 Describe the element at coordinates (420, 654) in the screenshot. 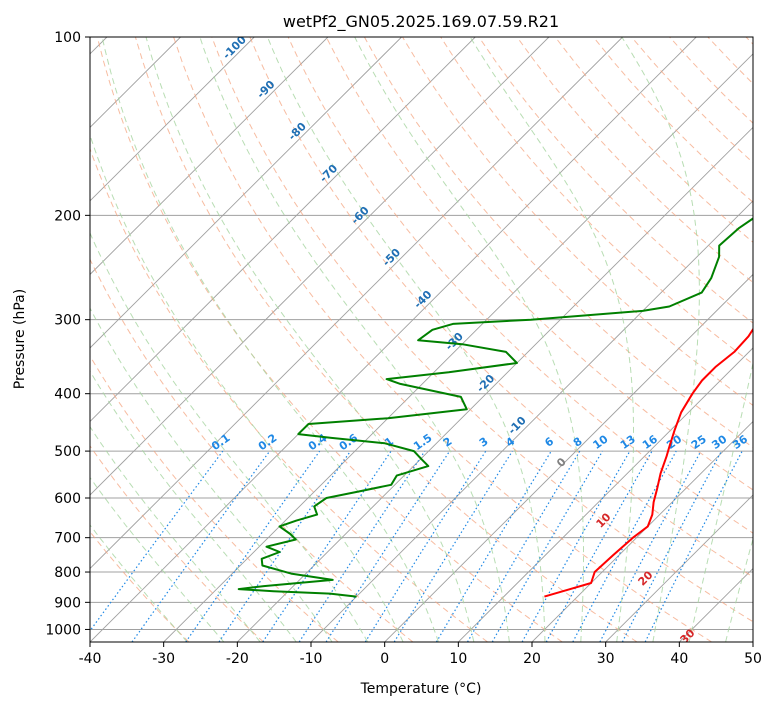

I see `x-axis: -40 -30 -20 -10 0 10 20 30 40 50` at that location.